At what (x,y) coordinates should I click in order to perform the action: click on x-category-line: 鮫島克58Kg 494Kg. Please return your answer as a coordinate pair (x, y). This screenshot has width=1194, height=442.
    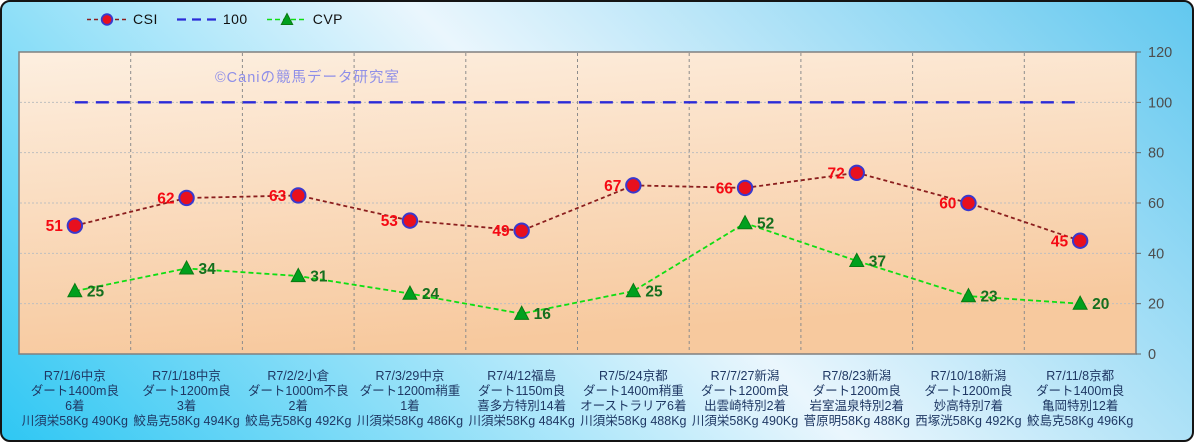
    Looking at the image, I should click on (186, 420).